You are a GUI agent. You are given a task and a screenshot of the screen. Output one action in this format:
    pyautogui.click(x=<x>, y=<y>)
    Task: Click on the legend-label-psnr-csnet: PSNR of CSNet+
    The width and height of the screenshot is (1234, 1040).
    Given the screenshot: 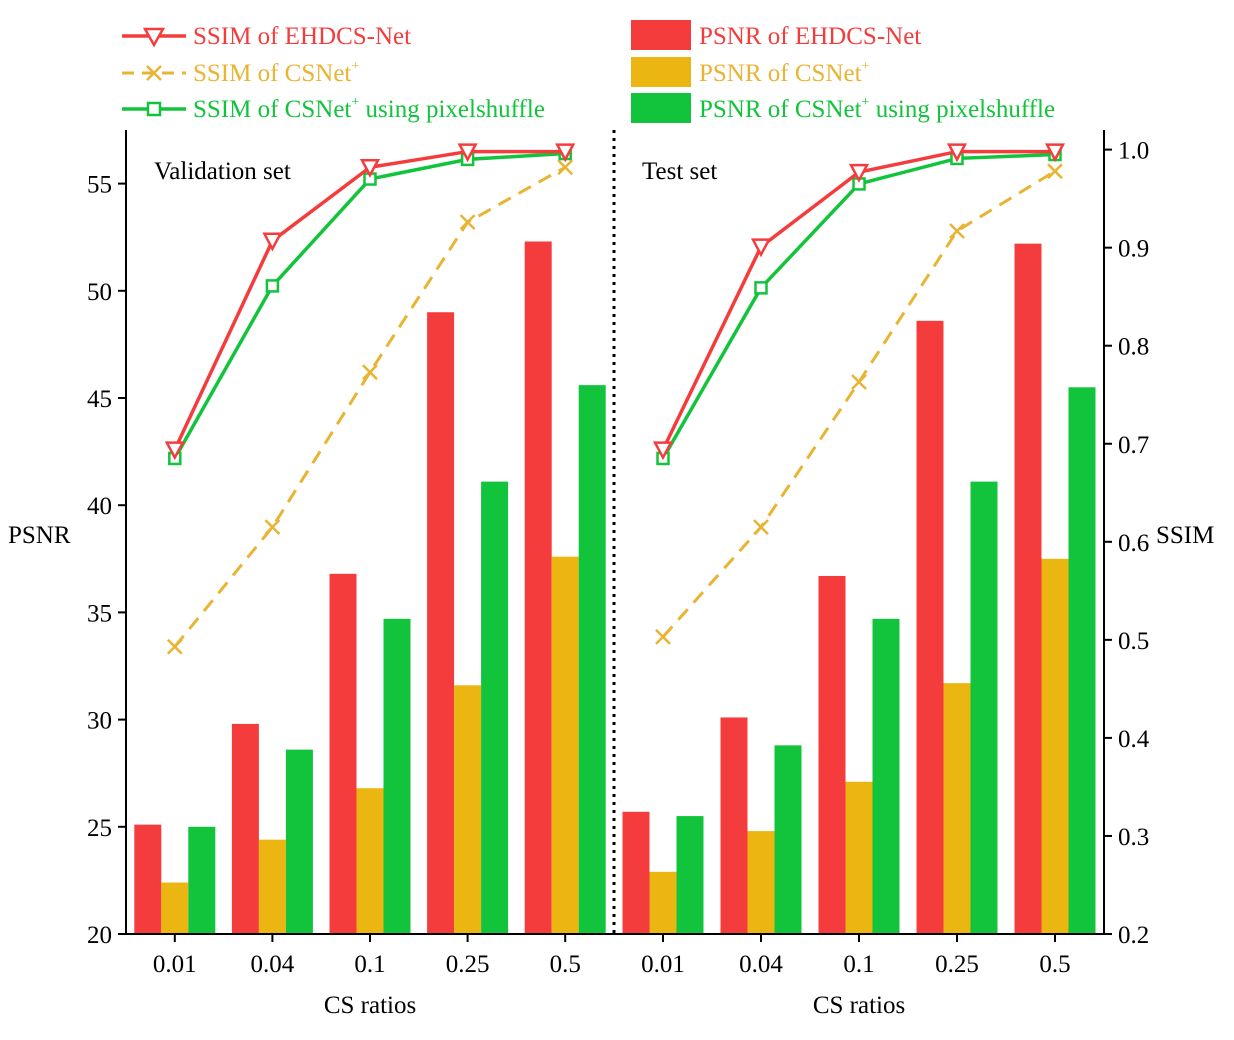 What is the action you would take?
    pyautogui.click(x=784, y=73)
    